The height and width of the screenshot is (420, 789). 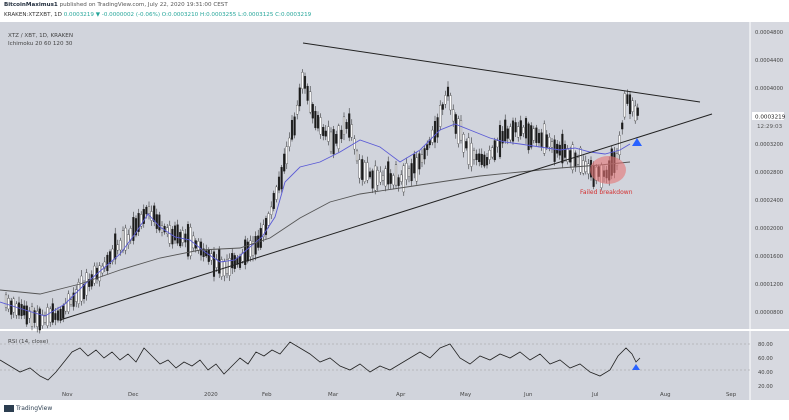 What do you see at coordinates (769, 201) in the screenshot?
I see `price-tick-label: 0.0002400` at bounding box center [769, 201].